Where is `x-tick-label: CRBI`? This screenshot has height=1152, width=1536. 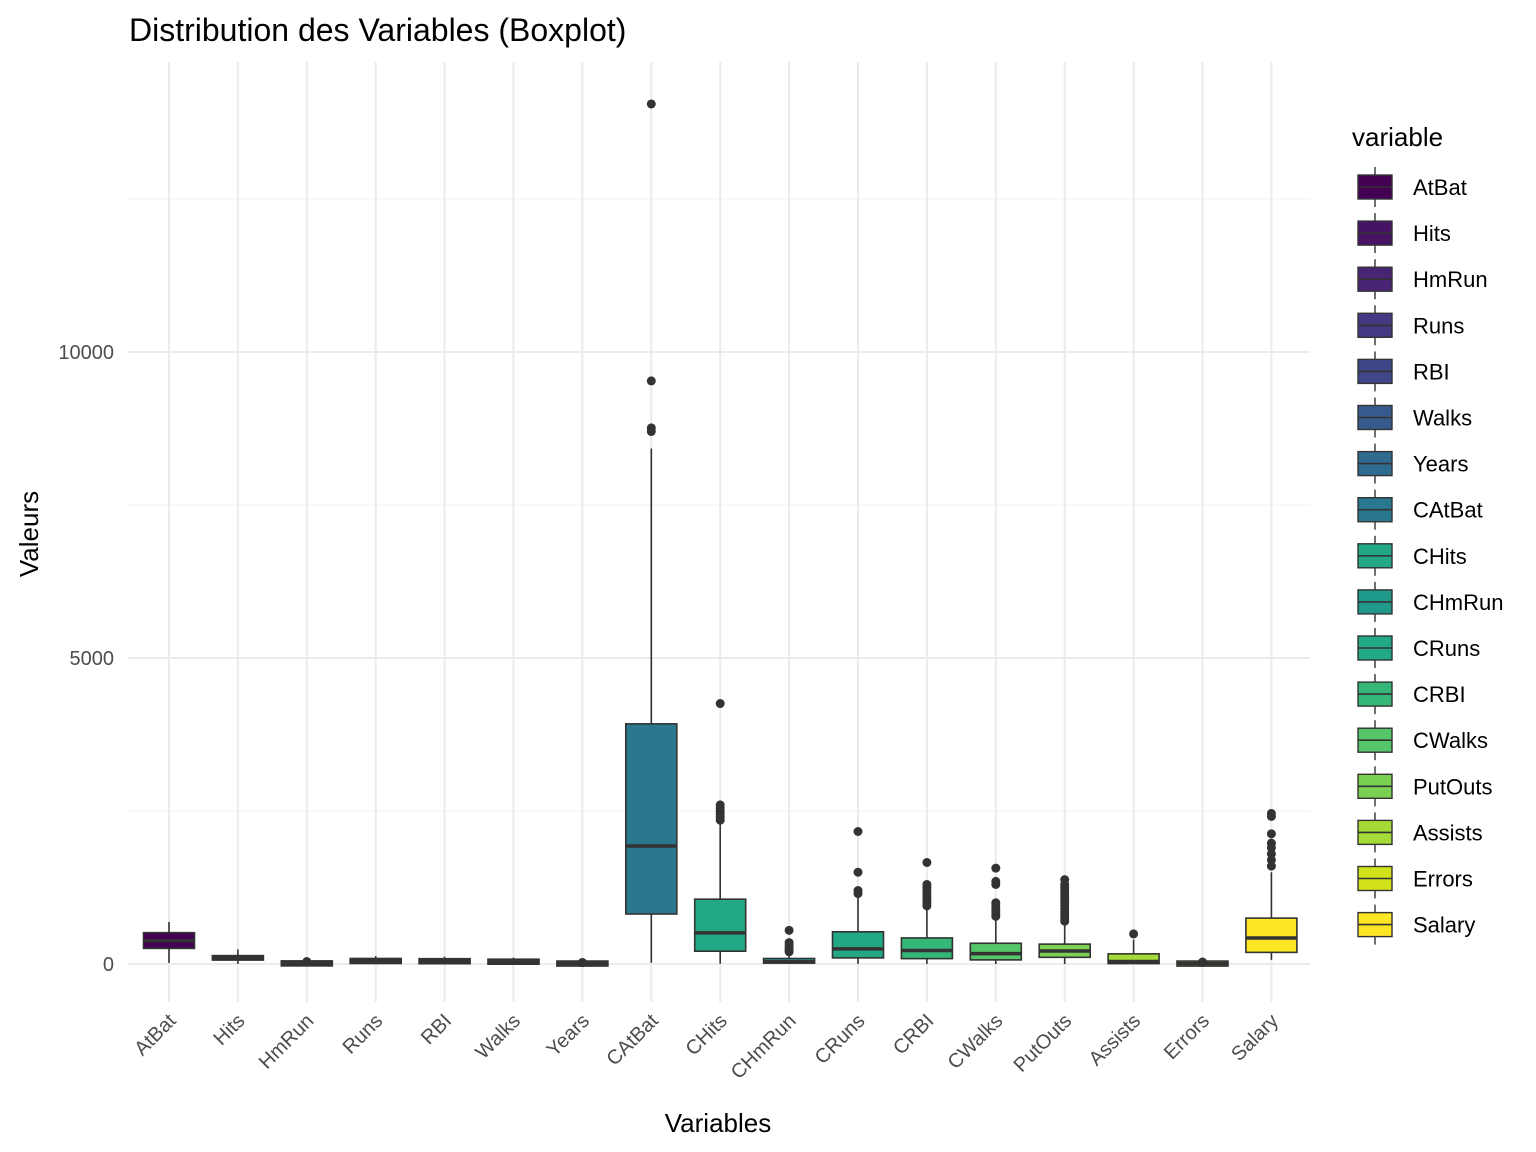 x-tick-label: CRBI is located at coordinates (913, 1034).